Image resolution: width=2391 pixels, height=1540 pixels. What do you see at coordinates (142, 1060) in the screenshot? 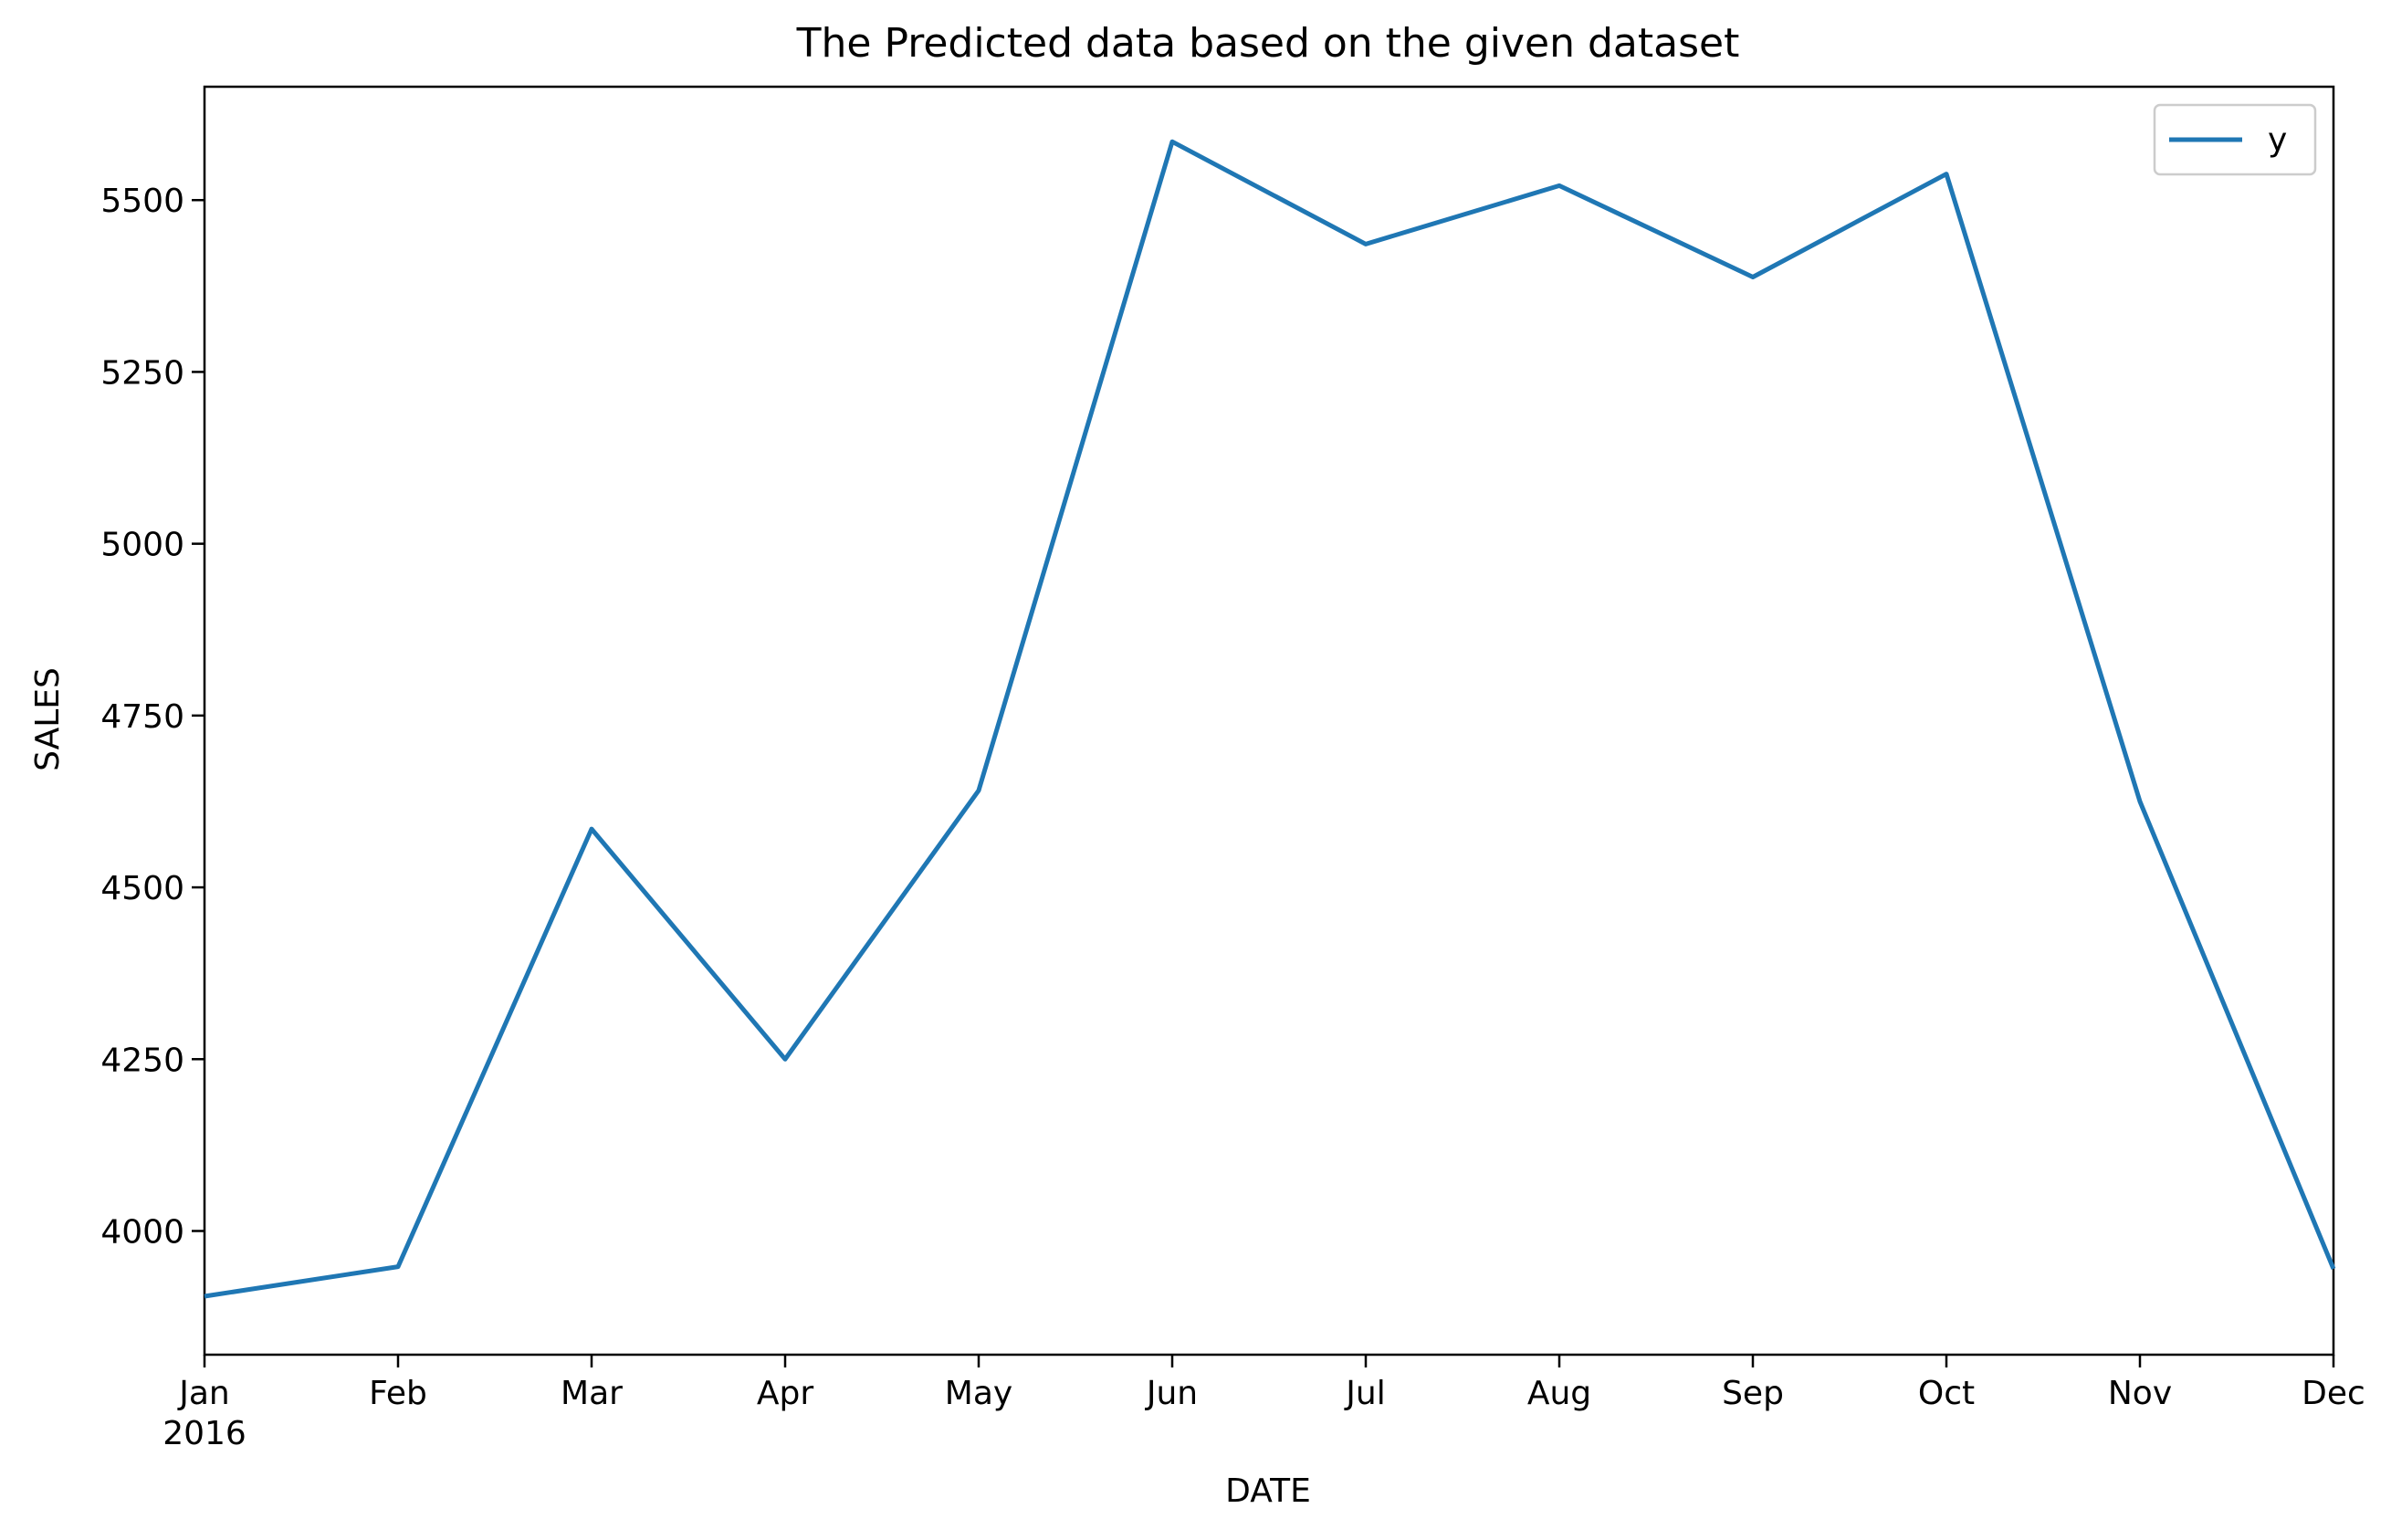
I see `y-tick-label: 4250` at bounding box center [142, 1060].